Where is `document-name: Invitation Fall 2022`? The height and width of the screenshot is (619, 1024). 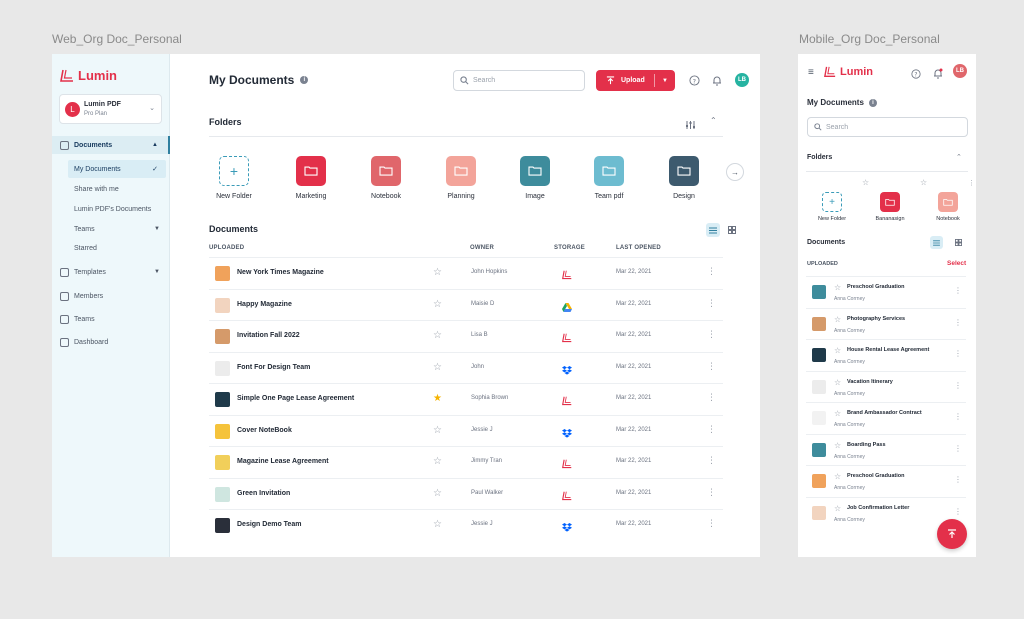 document-name: Invitation Fall 2022 is located at coordinates (268, 335).